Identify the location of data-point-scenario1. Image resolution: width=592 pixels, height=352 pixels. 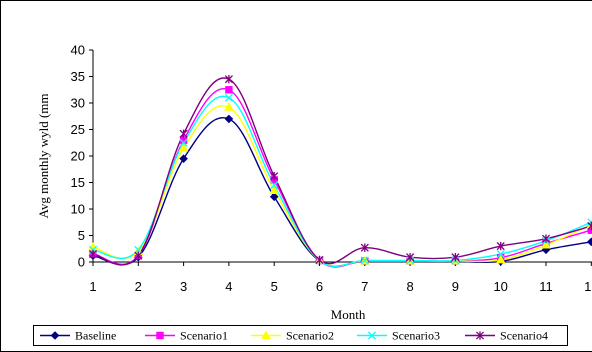
(229, 90).